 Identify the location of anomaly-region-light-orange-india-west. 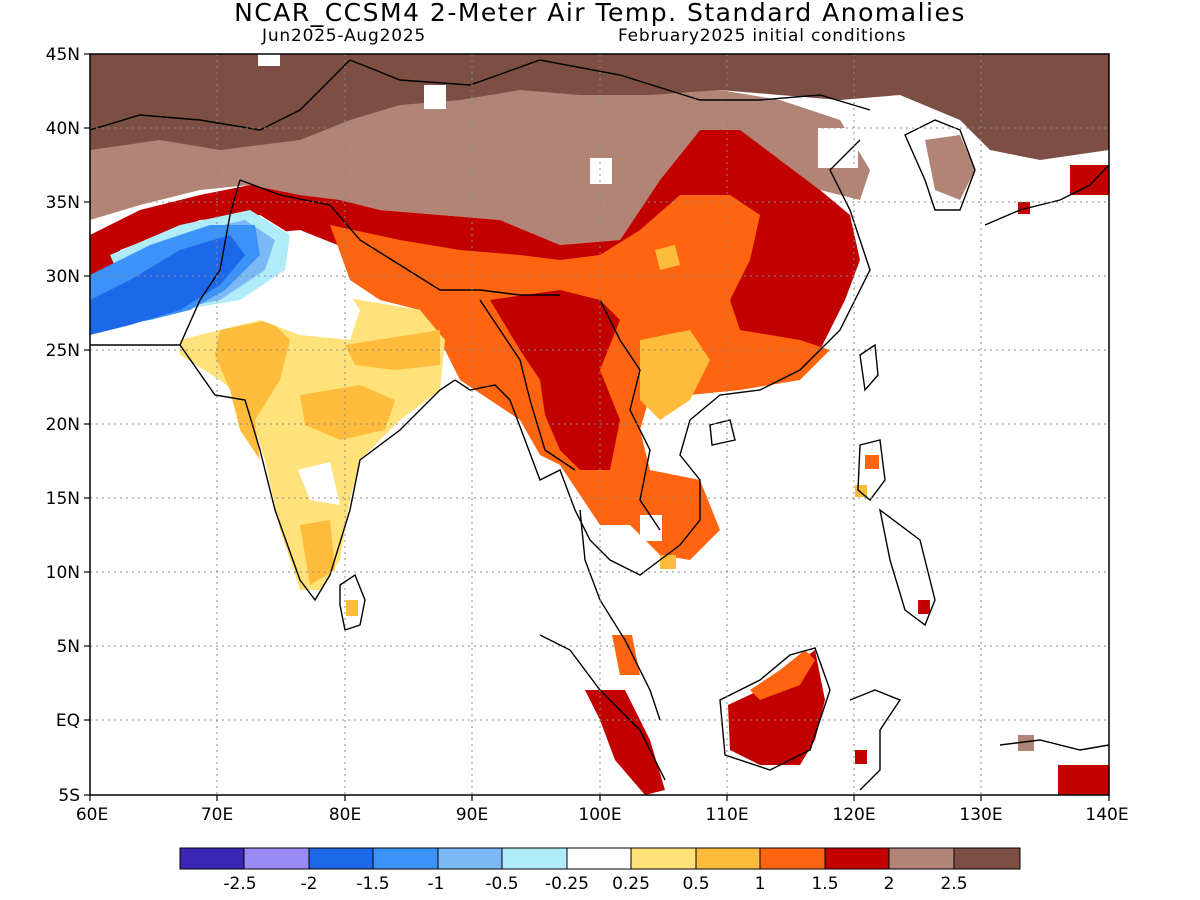
(252, 390).